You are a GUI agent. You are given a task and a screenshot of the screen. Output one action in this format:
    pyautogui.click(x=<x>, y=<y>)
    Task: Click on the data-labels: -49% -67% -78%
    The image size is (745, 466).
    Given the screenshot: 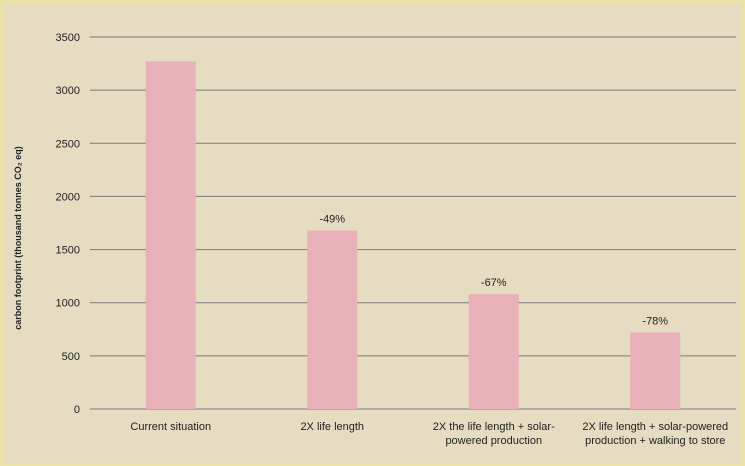 What is the action you would take?
    pyautogui.click(x=493, y=270)
    